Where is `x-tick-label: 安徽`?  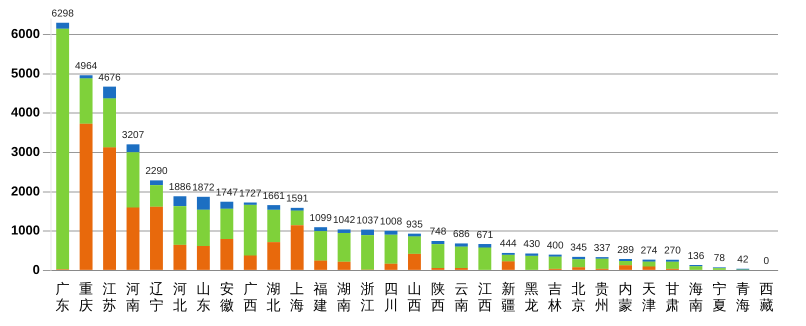 x-tick-label: 安徽 is located at coordinates (227, 297).